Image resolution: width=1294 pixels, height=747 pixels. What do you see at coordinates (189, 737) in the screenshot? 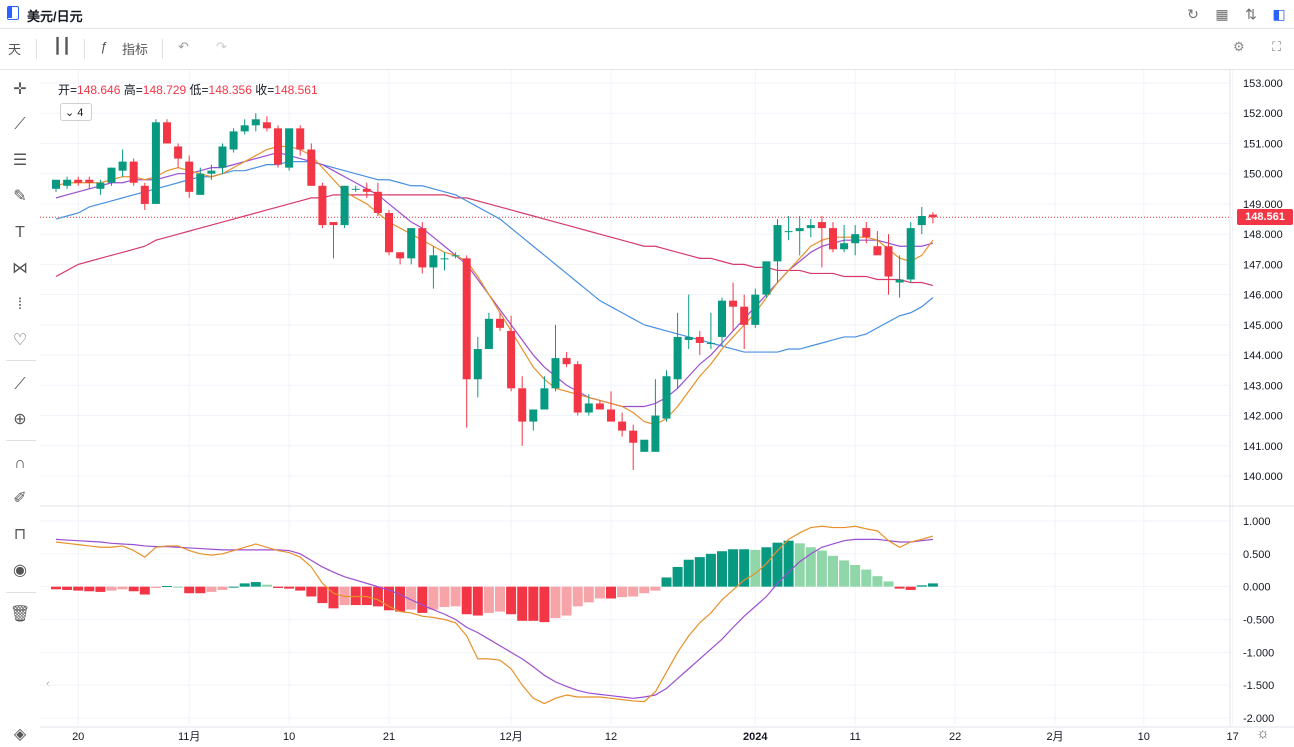
I see `time-tick-label: 11月` at bounding box center [189, 737].